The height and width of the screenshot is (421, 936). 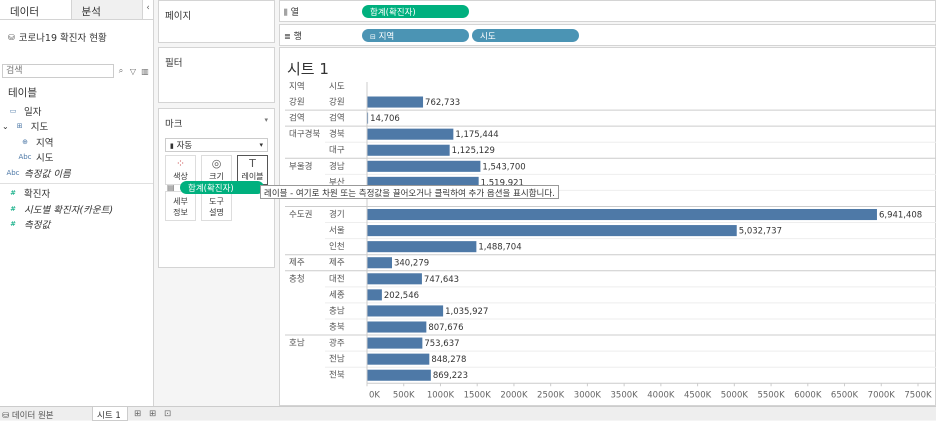 I want to click on x-tick-label: 5500K, so click(x=771, y=395).